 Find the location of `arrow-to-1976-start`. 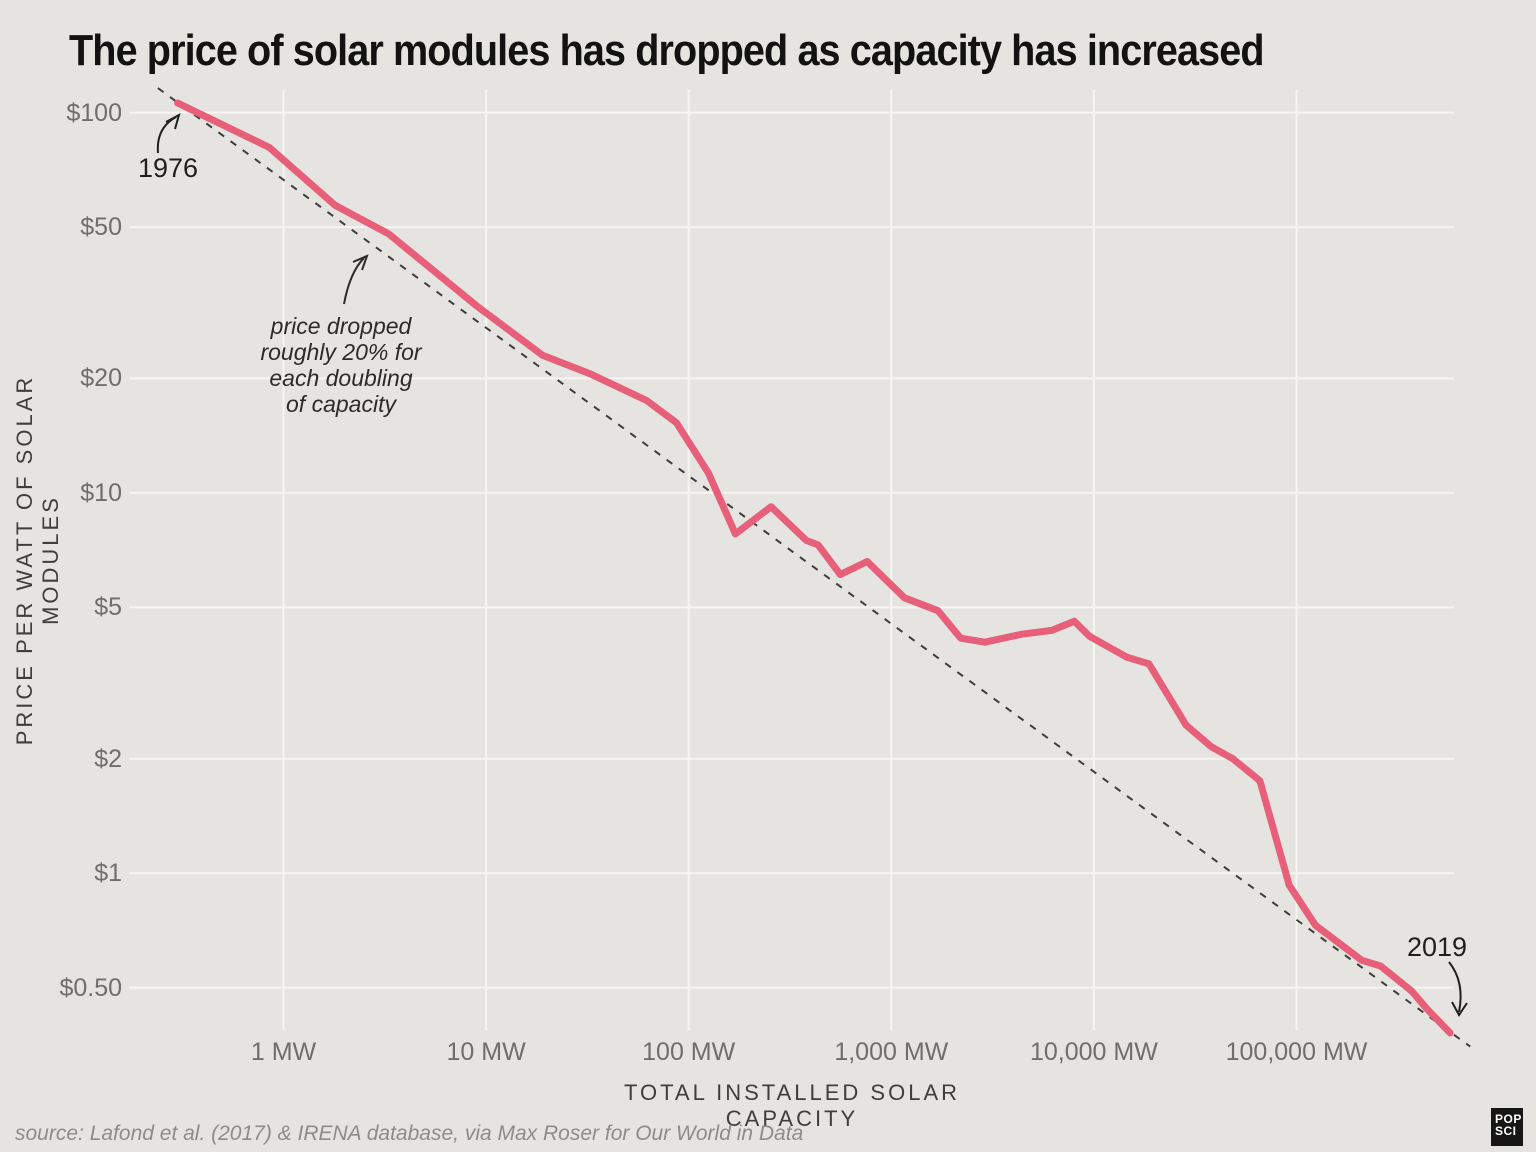

arrow-to-1976-start is located at coordinates (168, 133).